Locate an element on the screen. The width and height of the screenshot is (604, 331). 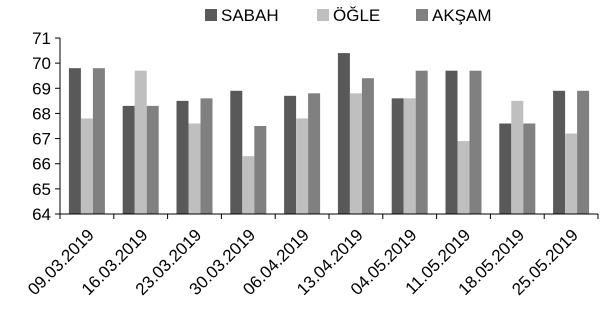
bar-sabah-30.03.2019 is located at coordinates (236, 152).